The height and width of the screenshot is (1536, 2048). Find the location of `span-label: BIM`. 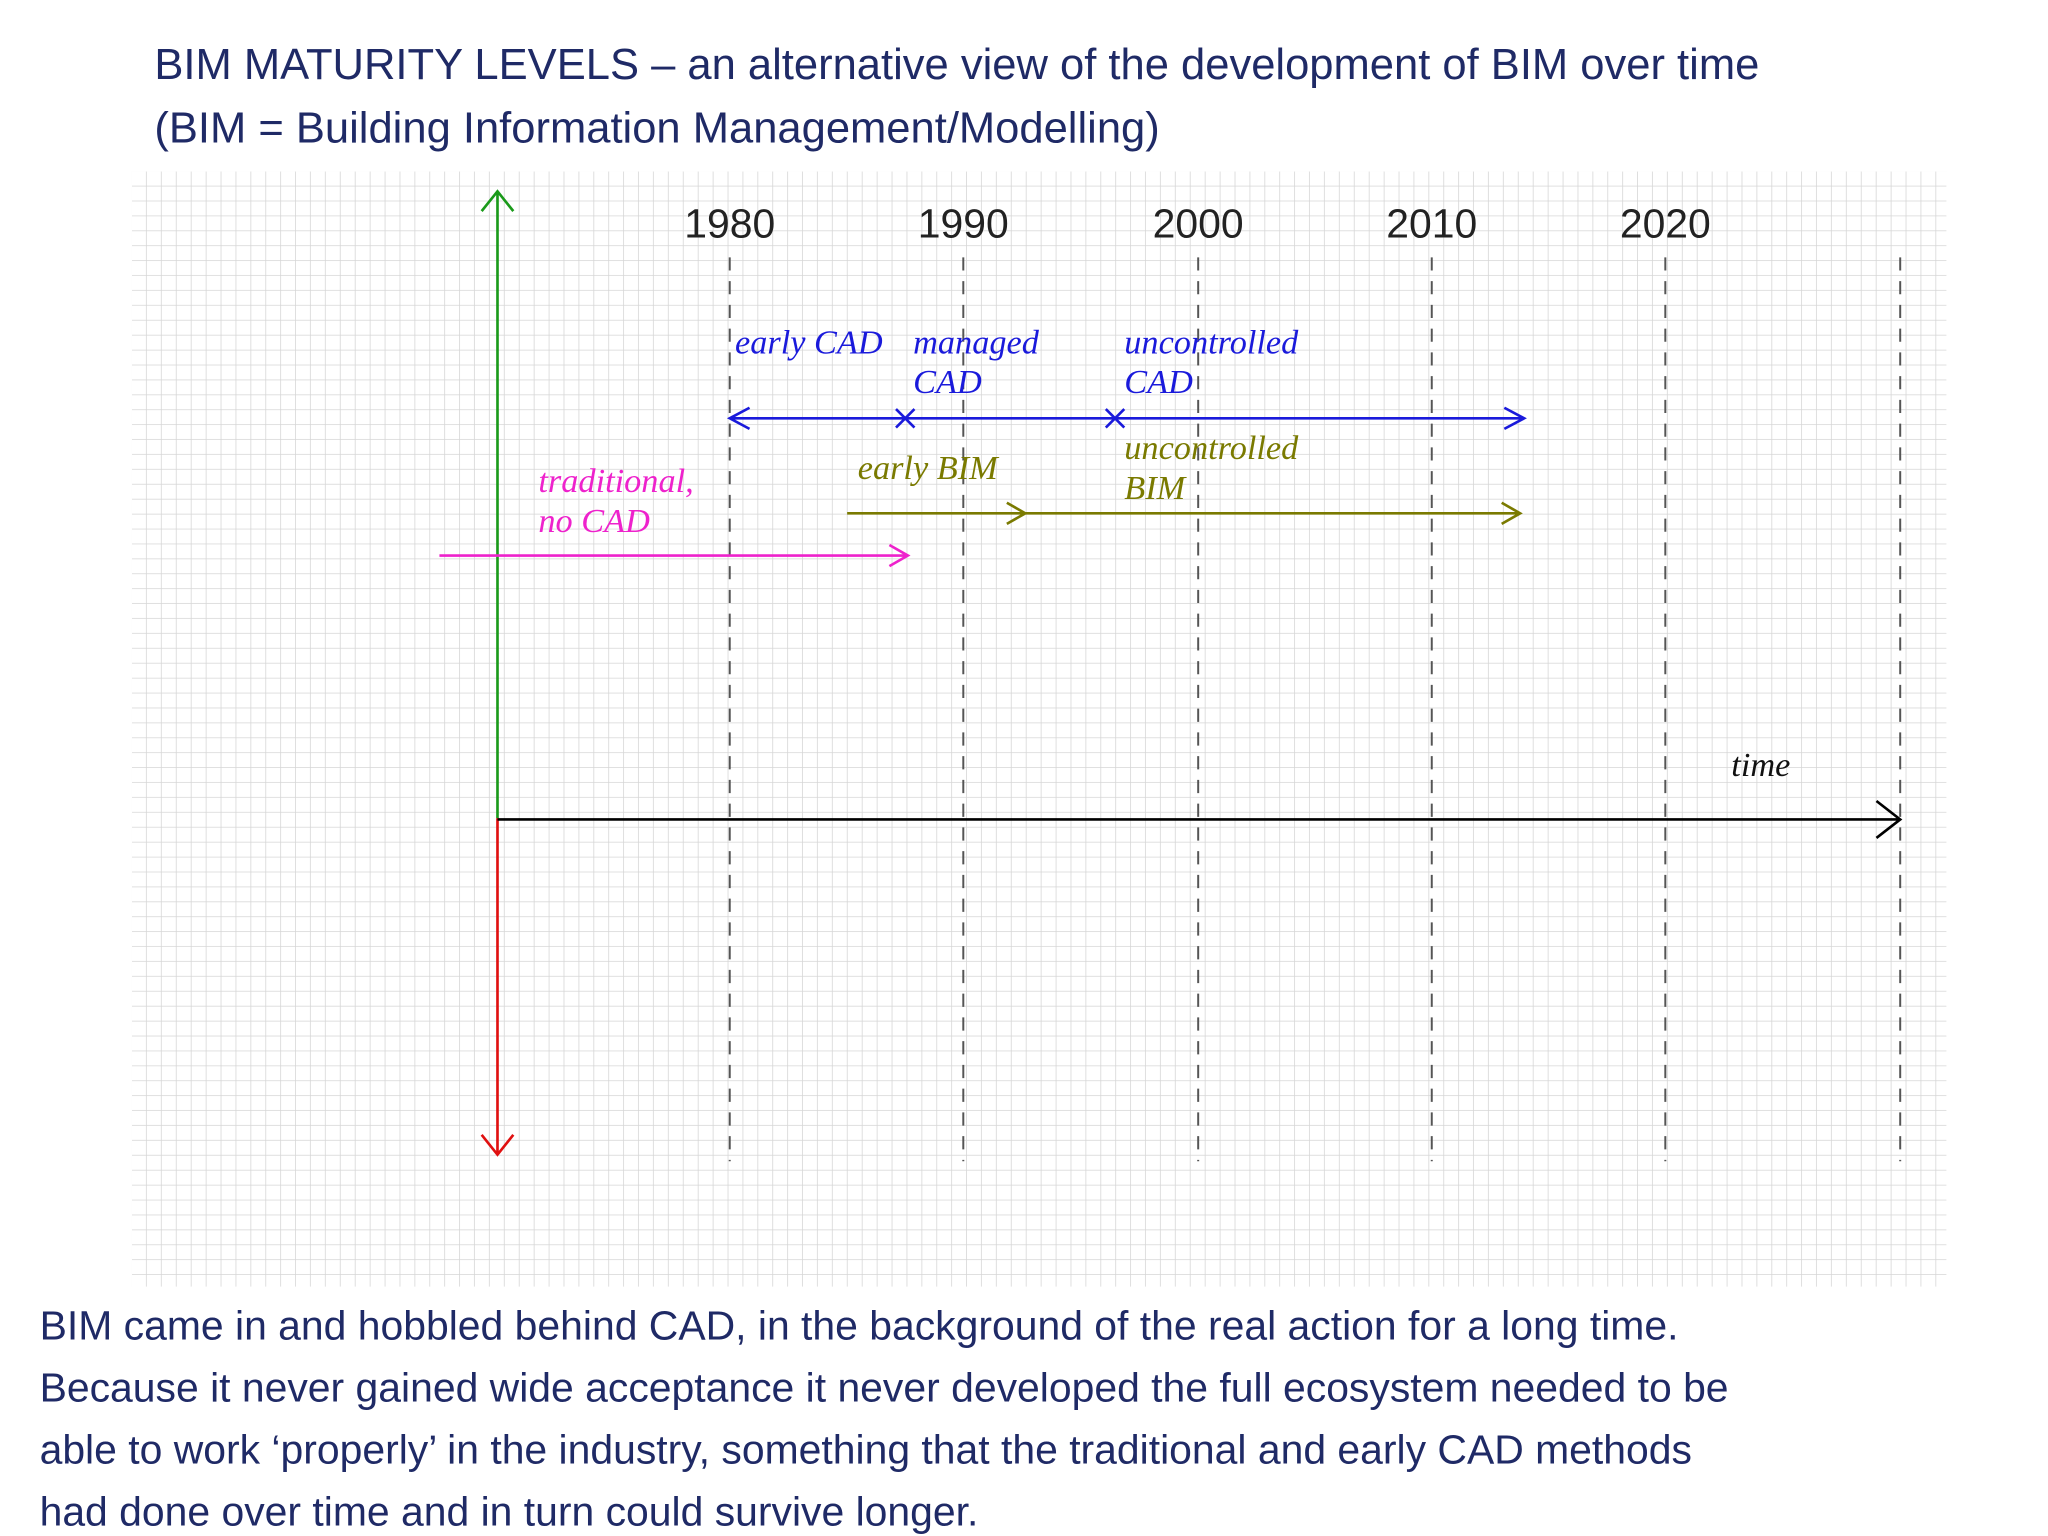

span-label: BIM is located at coordinates (1155, 488).